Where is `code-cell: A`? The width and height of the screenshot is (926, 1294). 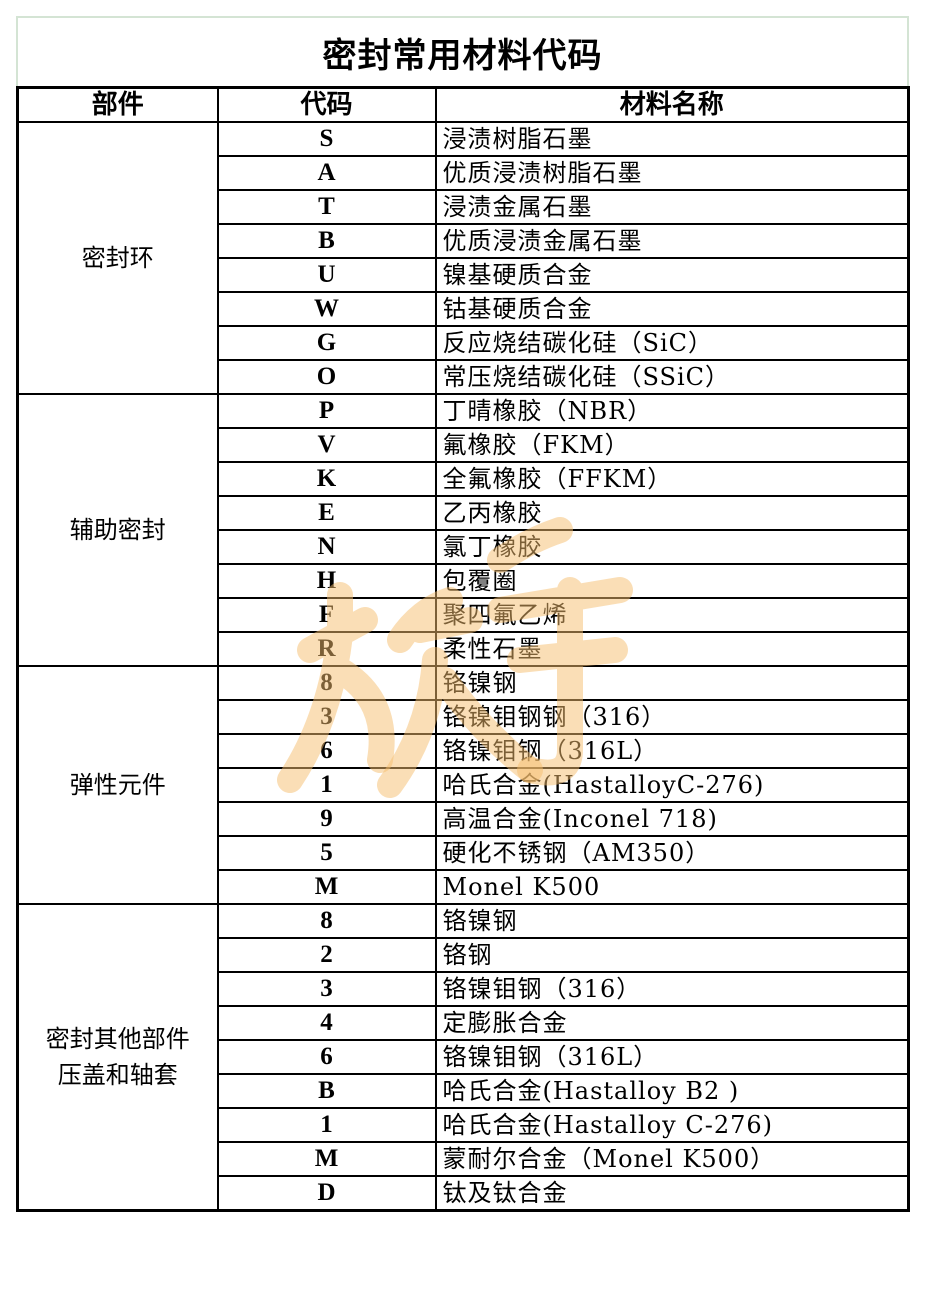 code-cell: A is located at coordinates (326, 173).